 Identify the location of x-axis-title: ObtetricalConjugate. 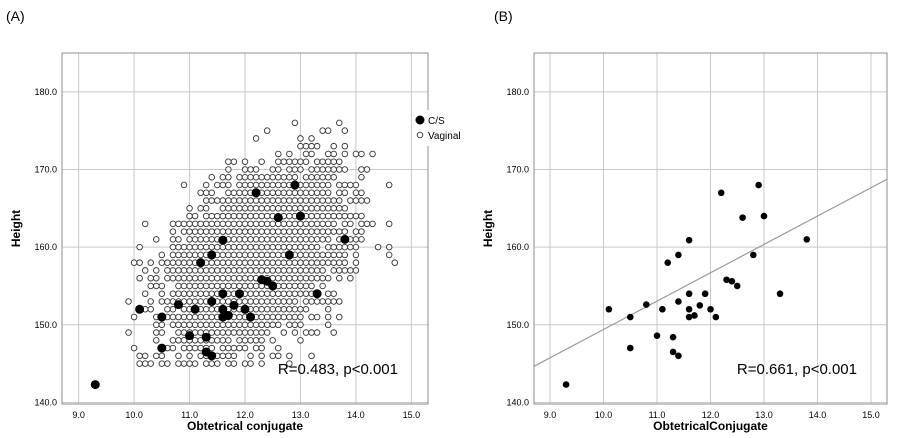
(710, 426).